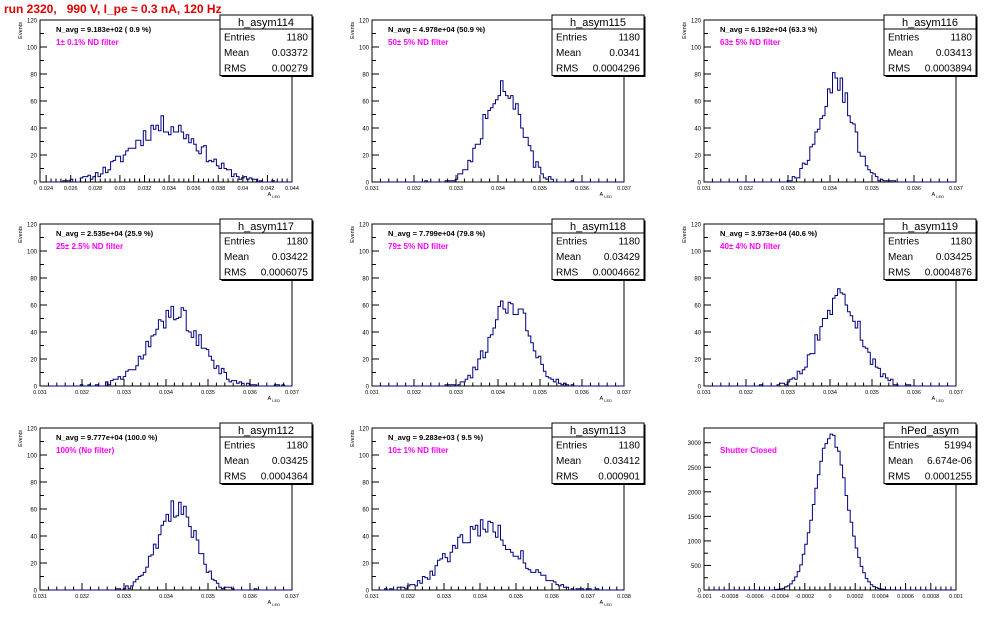 The image size is (996, 631). Describe the element at coordinates (290, 257) in the screenshot. I see `stats-value-mean: 0.03422` at that location.